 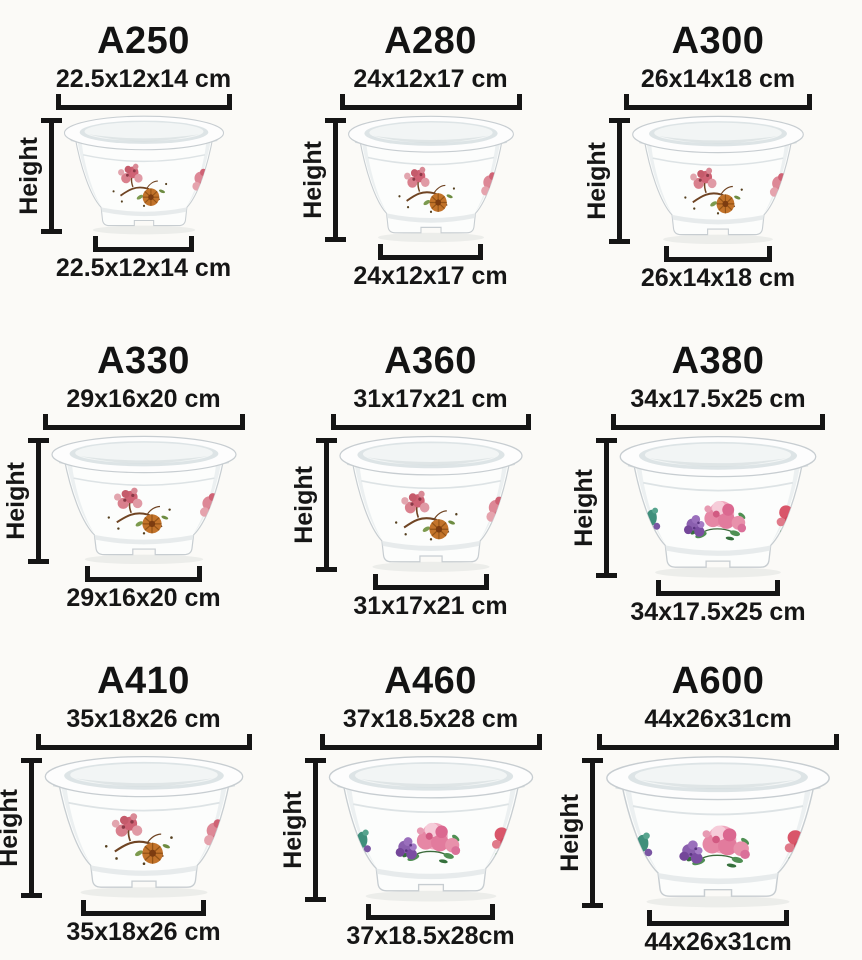 I want to click on top-dimension-label: 31x17x21 cm, so click(x=430, y=399).